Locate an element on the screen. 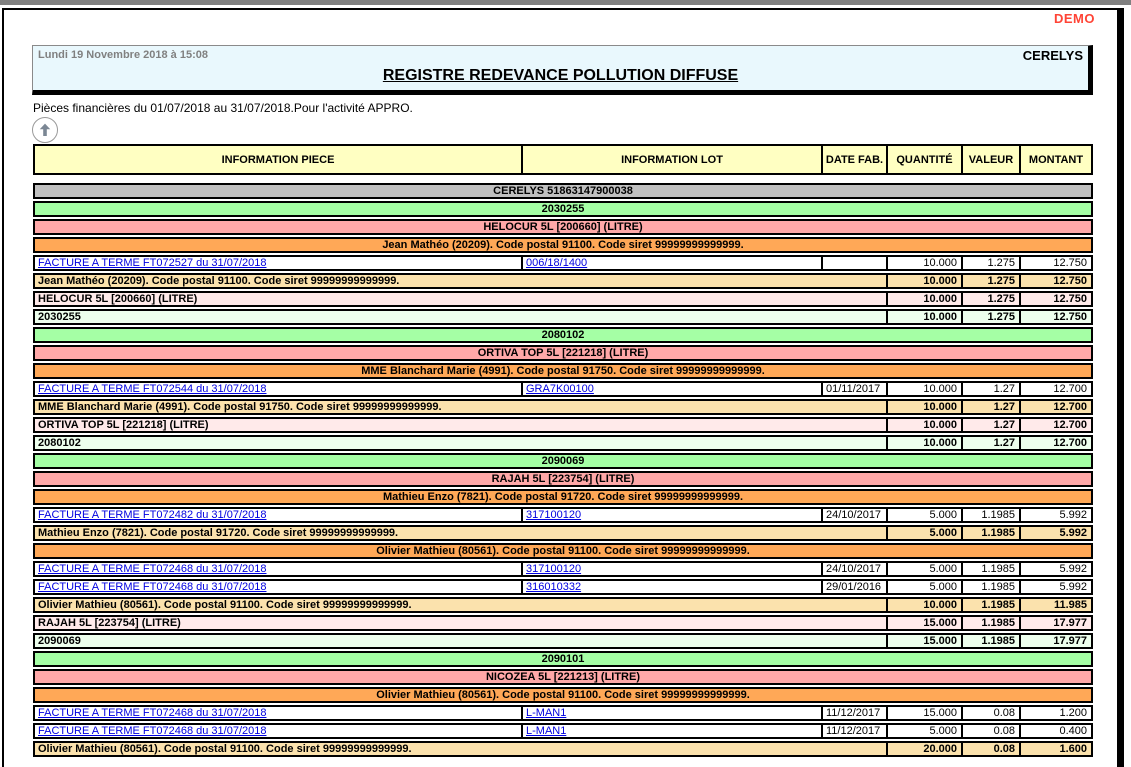 This screenshot has height=767, width=1131. piece-cell: FACTURE A TERME FT072527 du 31/07/2018 is located at coordinates (278, 263).